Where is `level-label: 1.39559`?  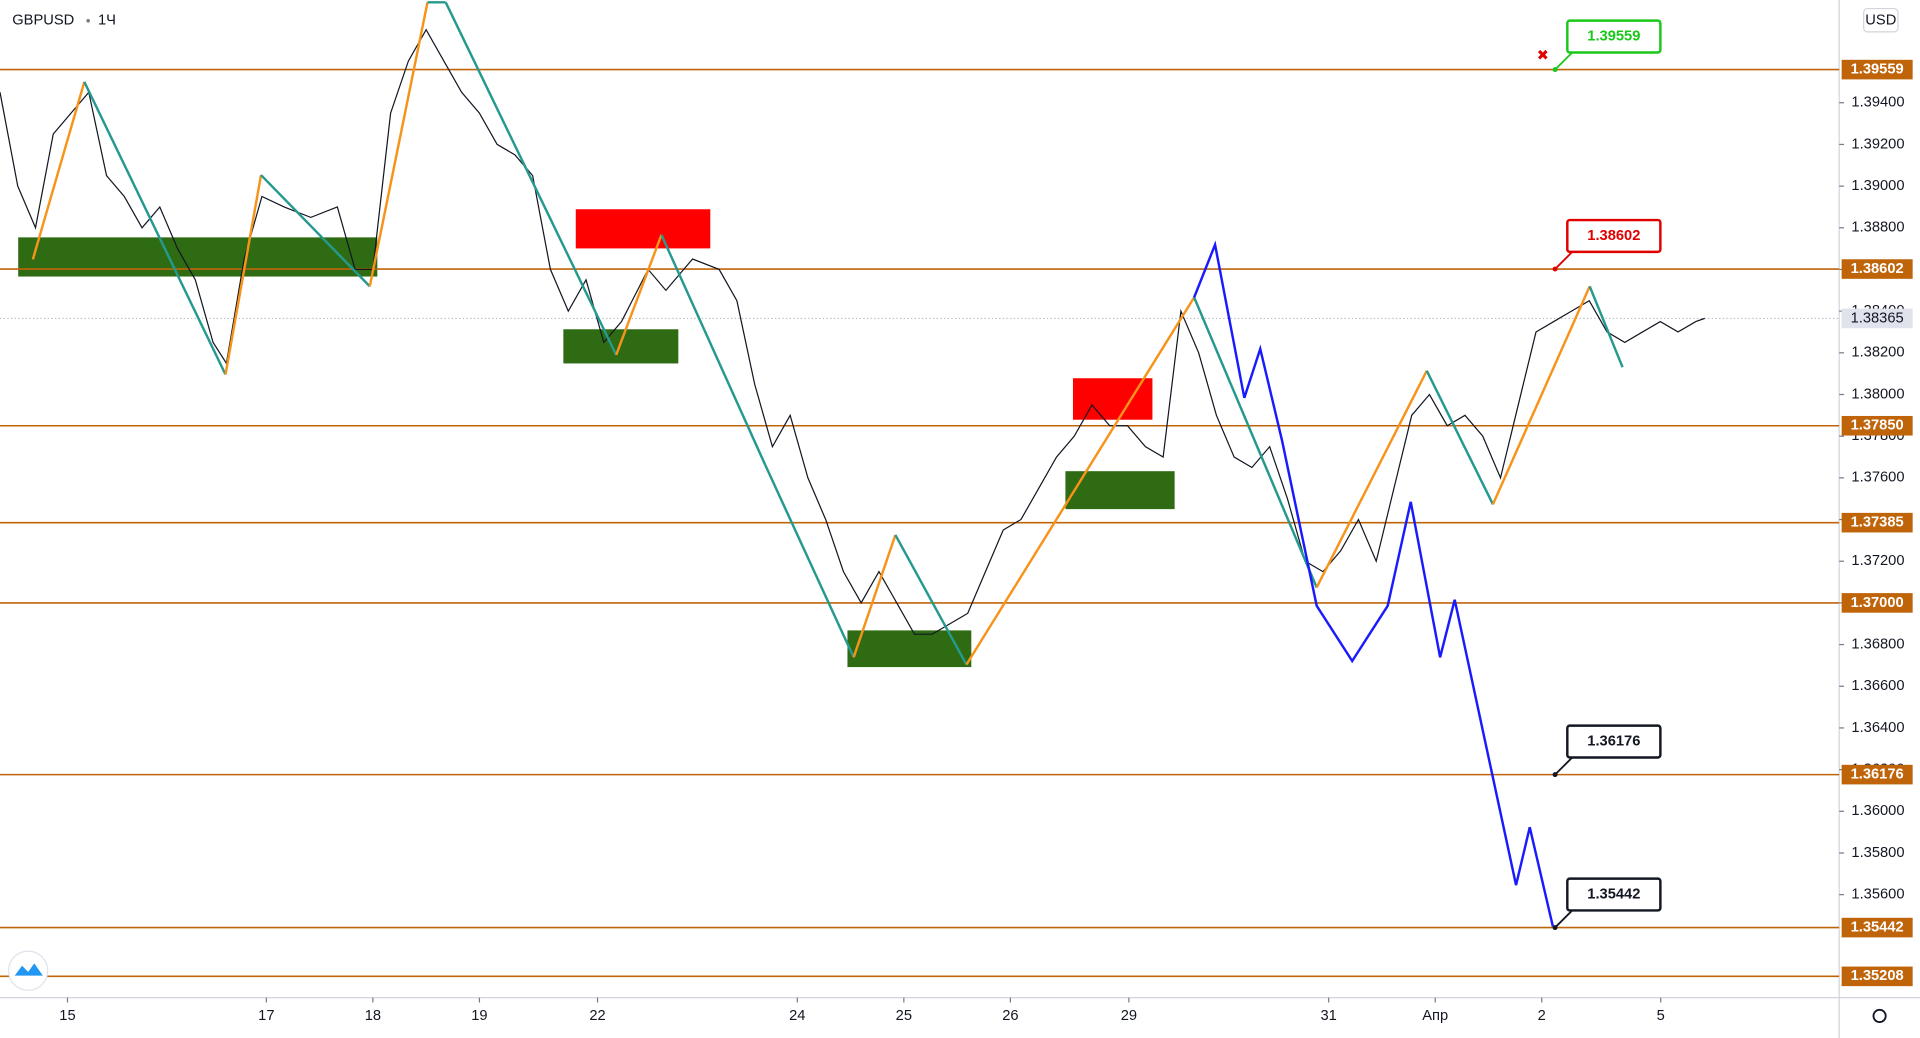
level-label: 1.39559 is located at coordinates (1877, 69).